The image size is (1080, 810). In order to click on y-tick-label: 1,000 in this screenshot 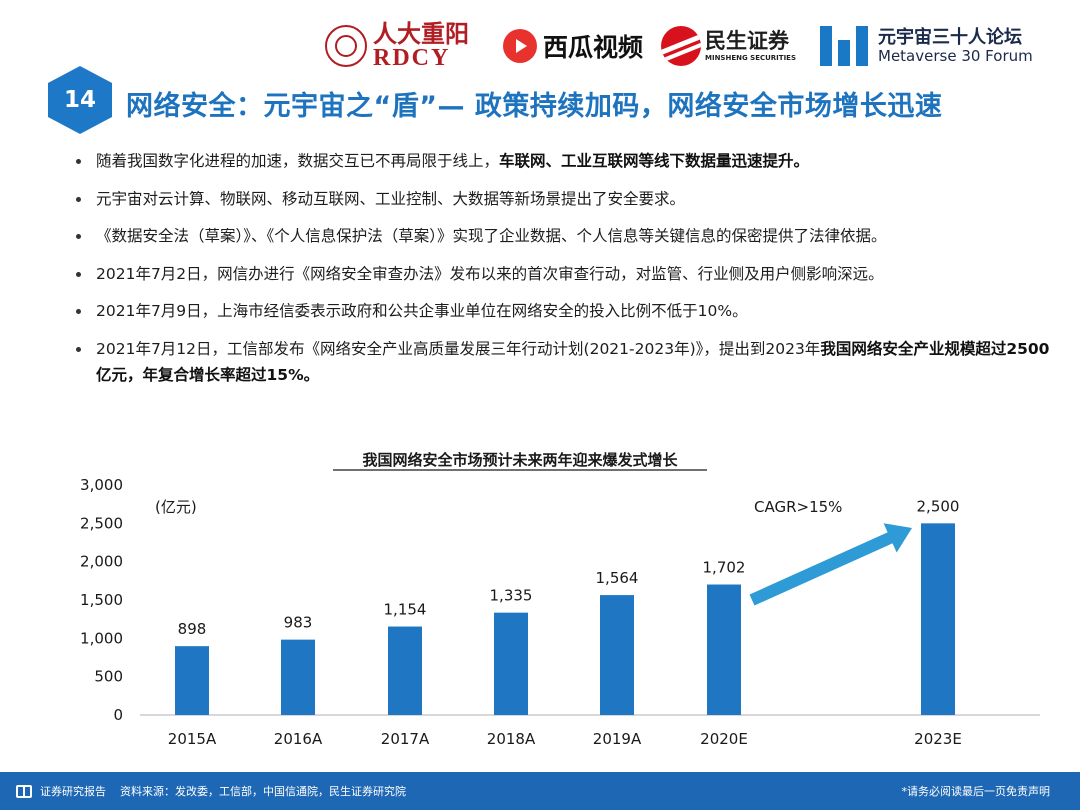, I will do `click(101, 638)`.